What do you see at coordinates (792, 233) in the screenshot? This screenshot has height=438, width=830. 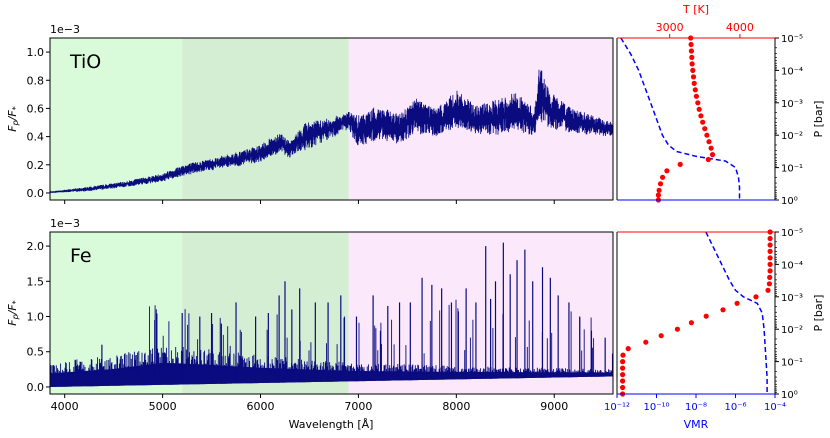 I see `pressure-tick-label: 10⁻⁵` at bounding box center [792, 233].